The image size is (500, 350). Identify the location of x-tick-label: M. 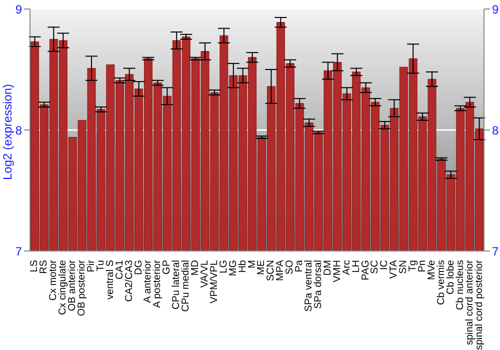
(252, 264).